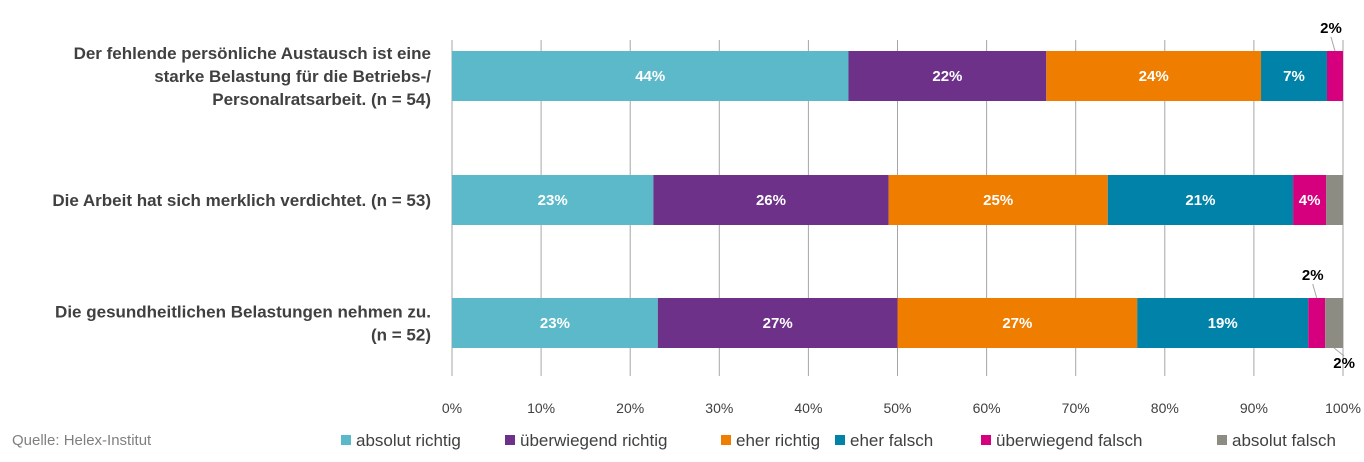 Image resolution: width=1364 pixels, height=462 pixels. What do you see at coordinates (1254, 408) in the screenshot?
I see `x-tick-label: 90%` at bounding box center [1254, 408].